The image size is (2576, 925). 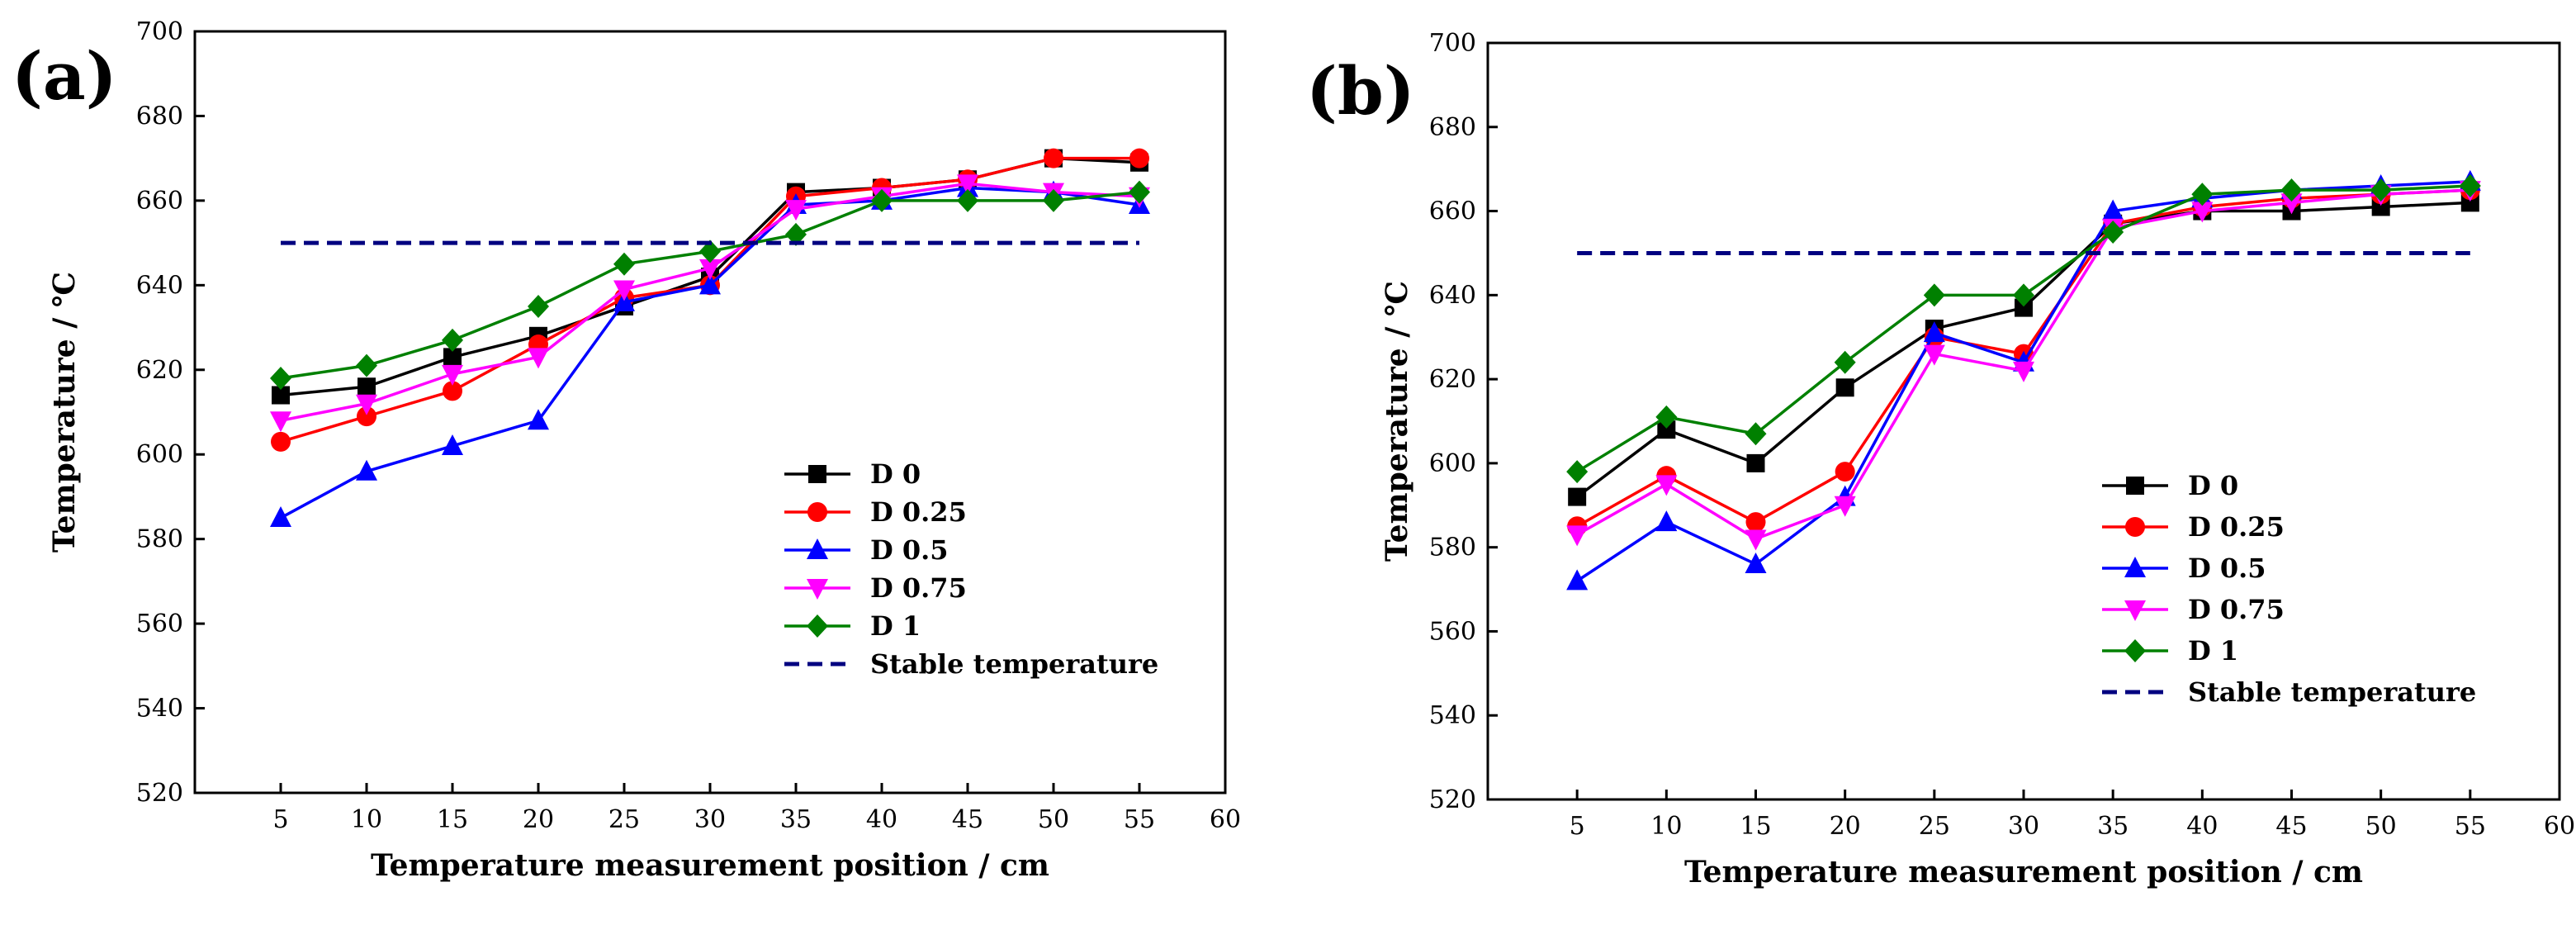 What do you see at coordinates (1452, 715) in the screenshot?
I see `y-tick-label: 540` at bounding box center [1452, 715].